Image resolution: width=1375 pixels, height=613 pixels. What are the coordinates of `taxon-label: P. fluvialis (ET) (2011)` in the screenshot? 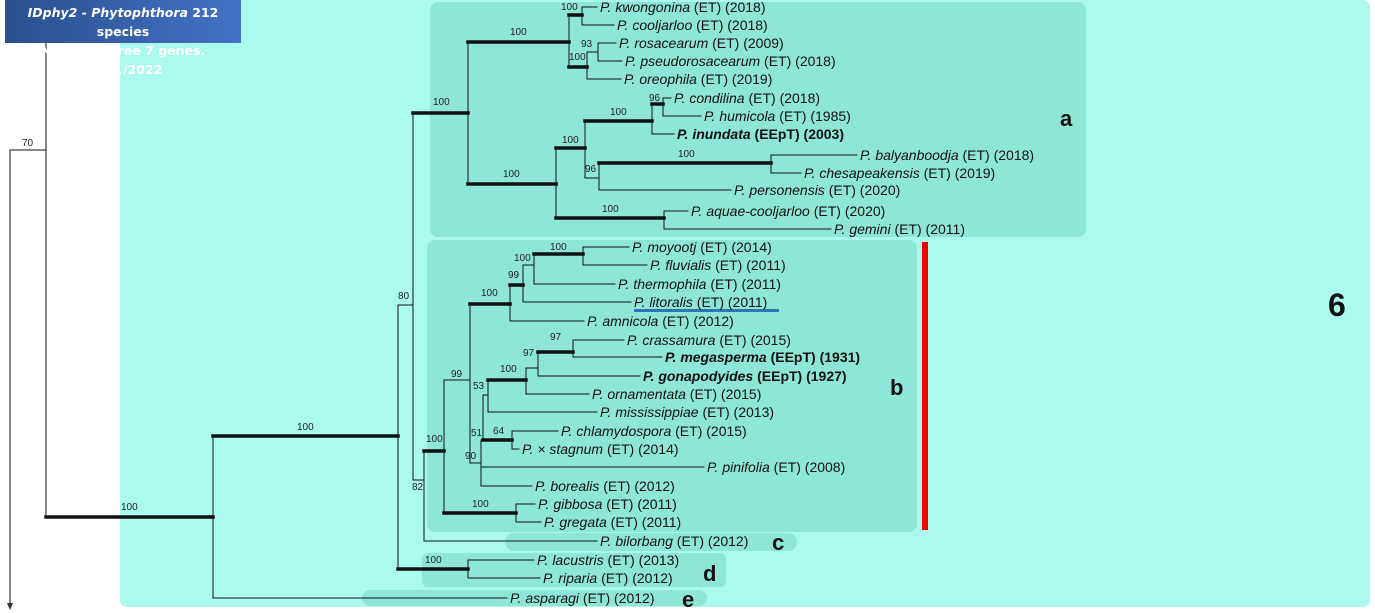 It's located at (718, 265).